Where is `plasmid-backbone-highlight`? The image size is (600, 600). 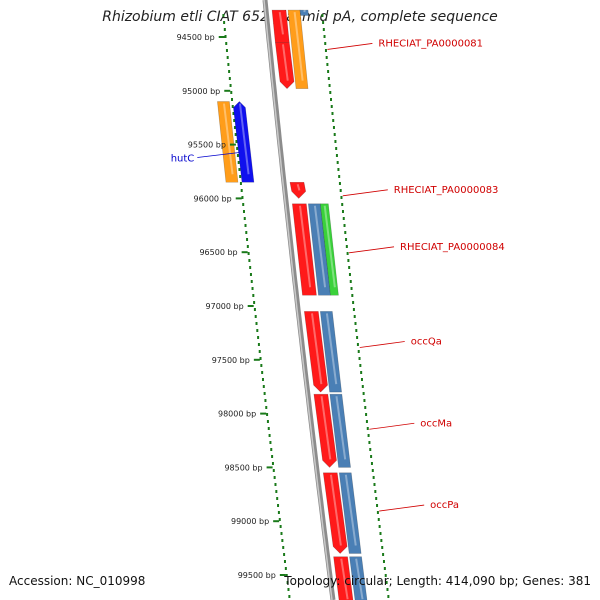
plasmid-backbone-highlight is located at coordinates (298, 300).